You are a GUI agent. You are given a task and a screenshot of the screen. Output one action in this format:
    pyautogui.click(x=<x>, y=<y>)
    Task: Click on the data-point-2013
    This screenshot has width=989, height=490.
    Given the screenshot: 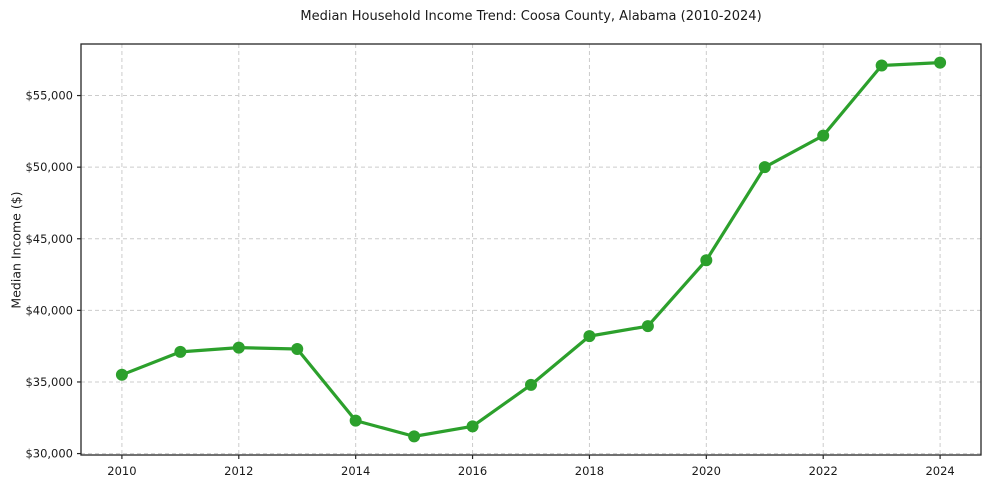 What is the action you would take?
    pyautogui.click(x=297, y=349)
    